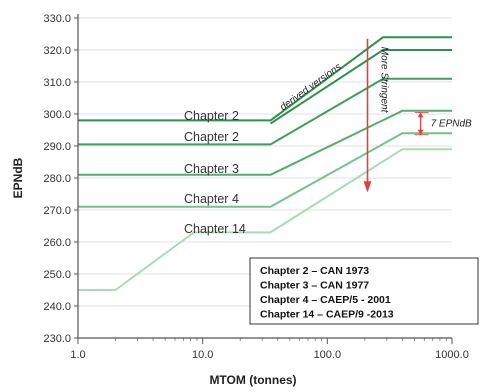  Describe the element at coordinates (57, 19) in the screenshot. I see `y-tick-label: 330.0` at that location.